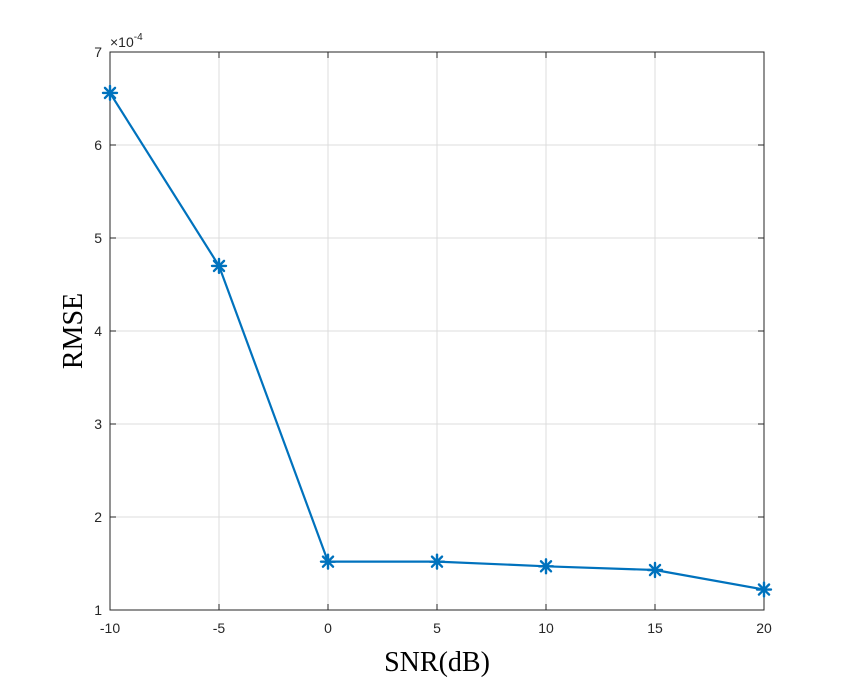 The image size is (844, 687). What do you see at coordinates (98, 238) in the screenshot?
I see `y-tick-label: 5` at bounding box center [98, 238].